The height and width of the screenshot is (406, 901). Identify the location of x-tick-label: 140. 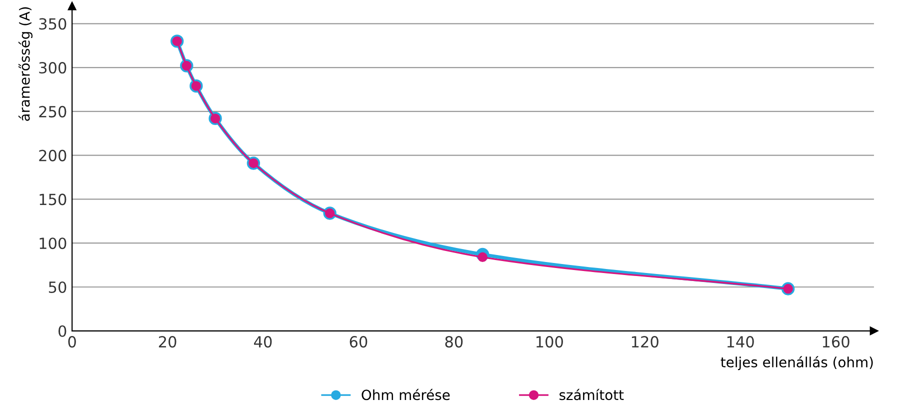
(740, 342).